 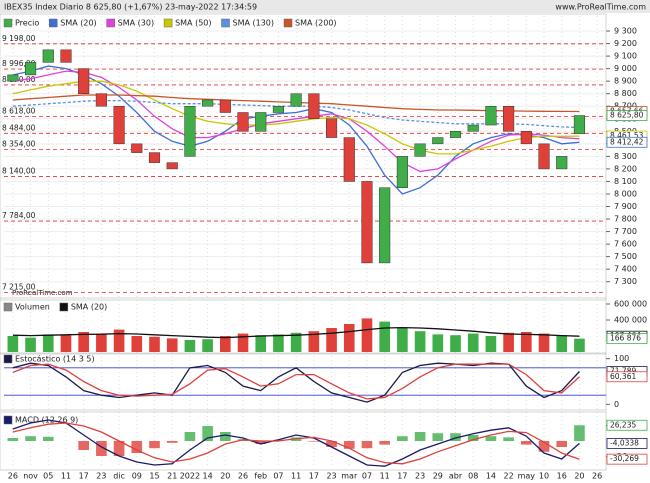 I want to click on y-tick-label: 9 000, so click(x=625, y=68).